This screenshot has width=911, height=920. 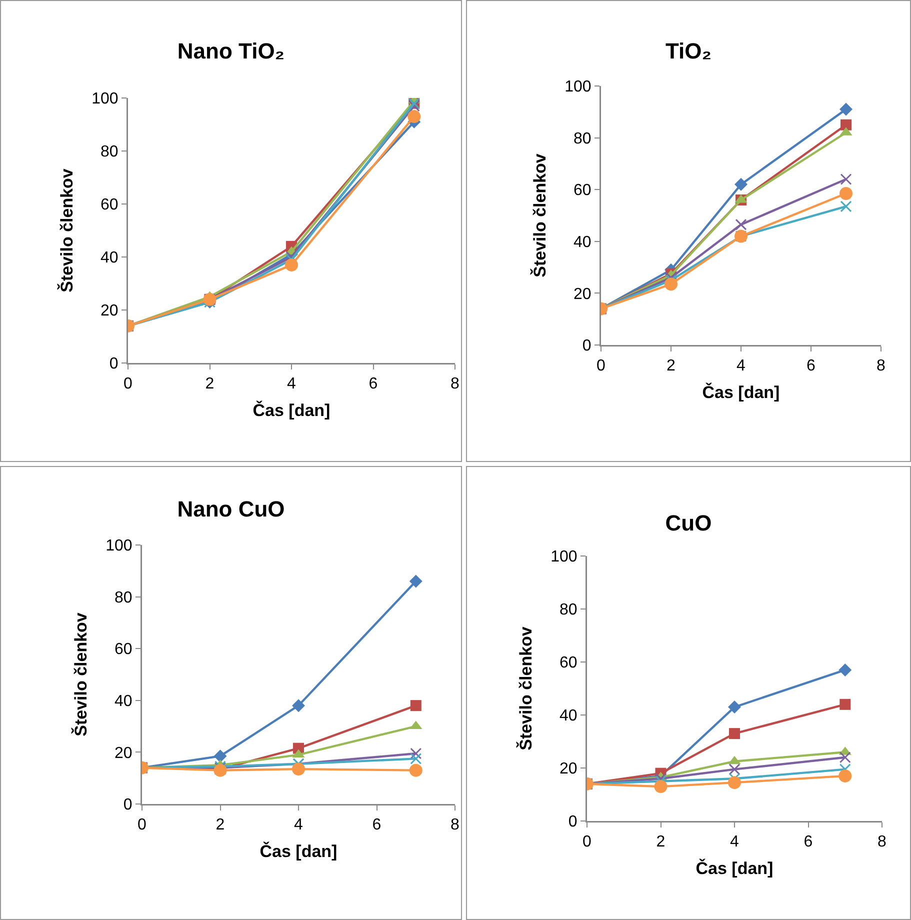 I want to click on chart-title: Nano TiO₂, so click(x=231, y=51).